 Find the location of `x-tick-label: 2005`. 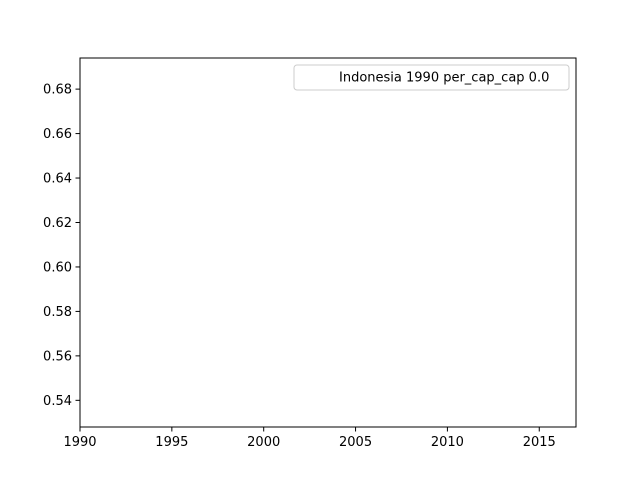

x-tick-label: 2005 is located at coordinates (355, 442).